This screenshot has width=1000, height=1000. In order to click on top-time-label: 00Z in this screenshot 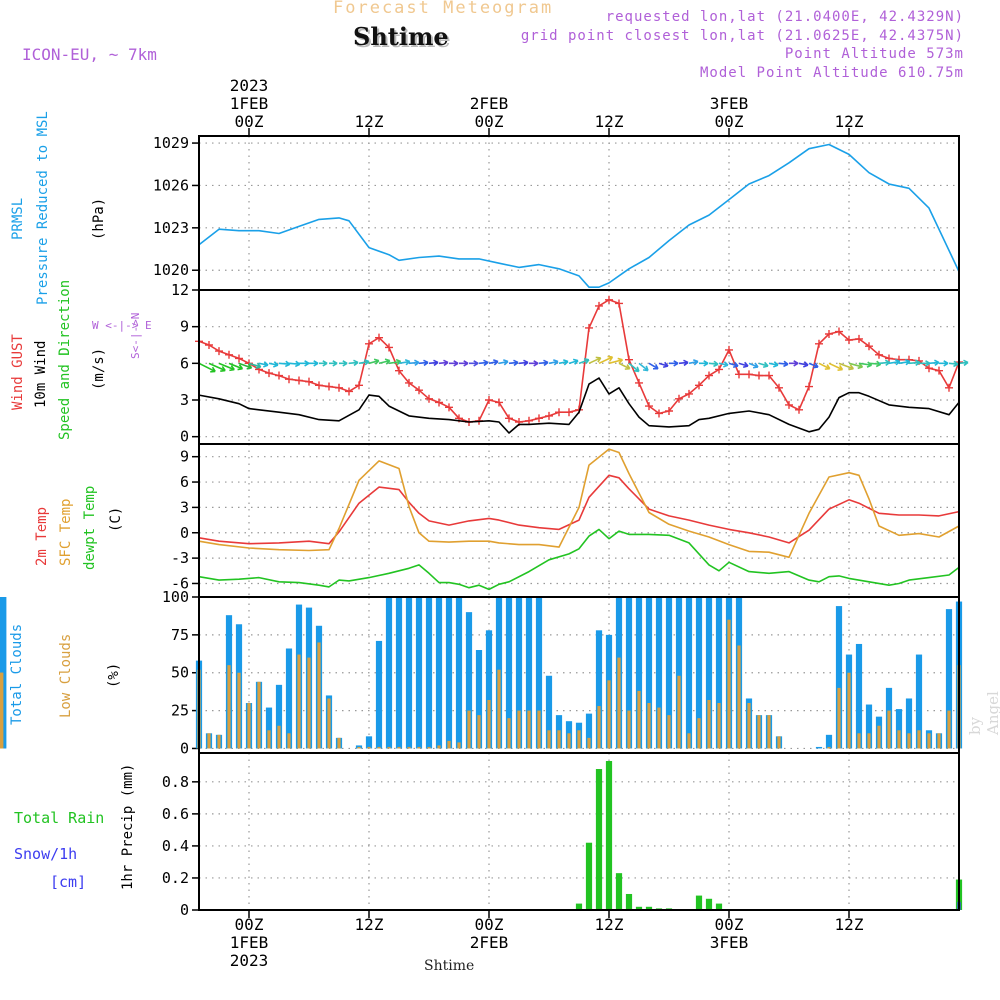, I will do `click(489, 121)`.